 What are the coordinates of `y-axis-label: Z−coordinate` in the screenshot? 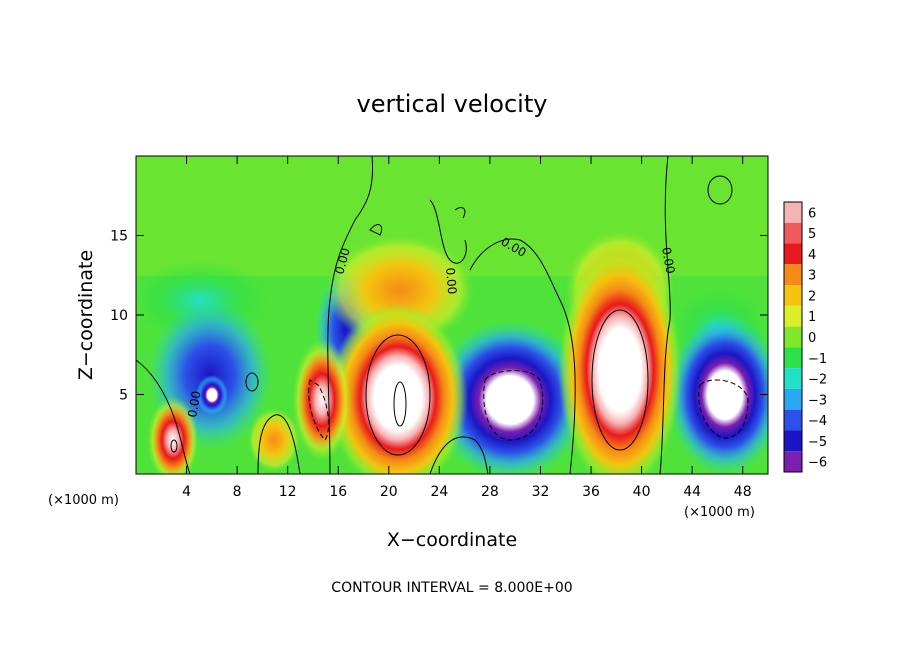 It's located at (86, 315).